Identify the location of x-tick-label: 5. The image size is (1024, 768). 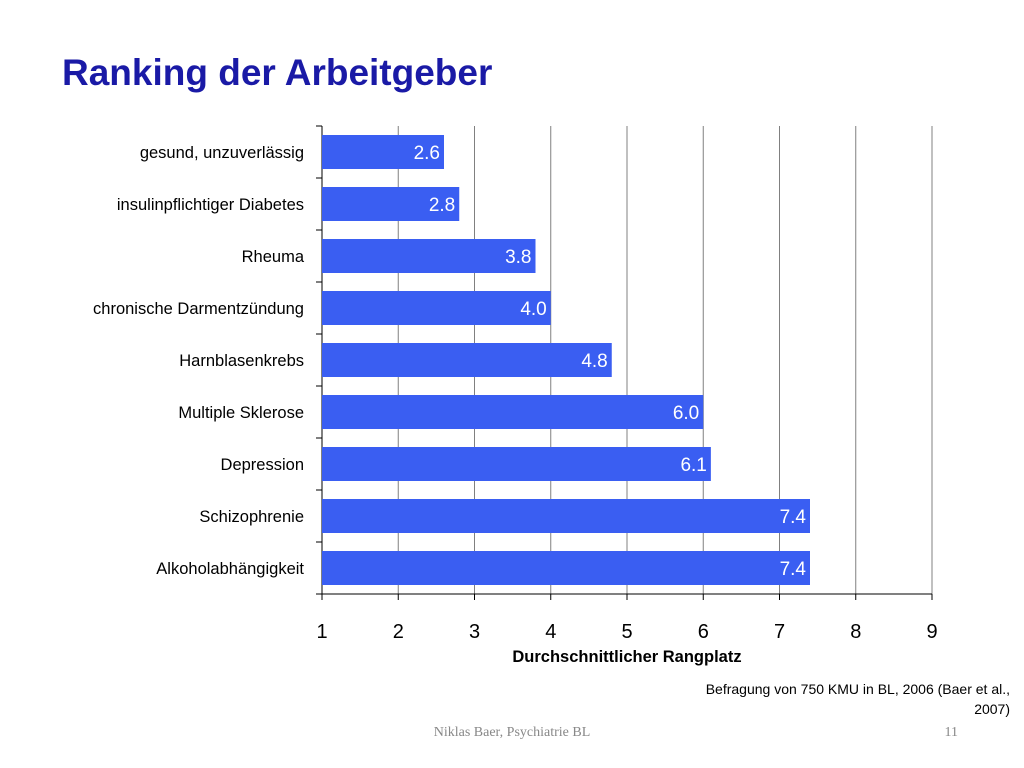
(626, 632).